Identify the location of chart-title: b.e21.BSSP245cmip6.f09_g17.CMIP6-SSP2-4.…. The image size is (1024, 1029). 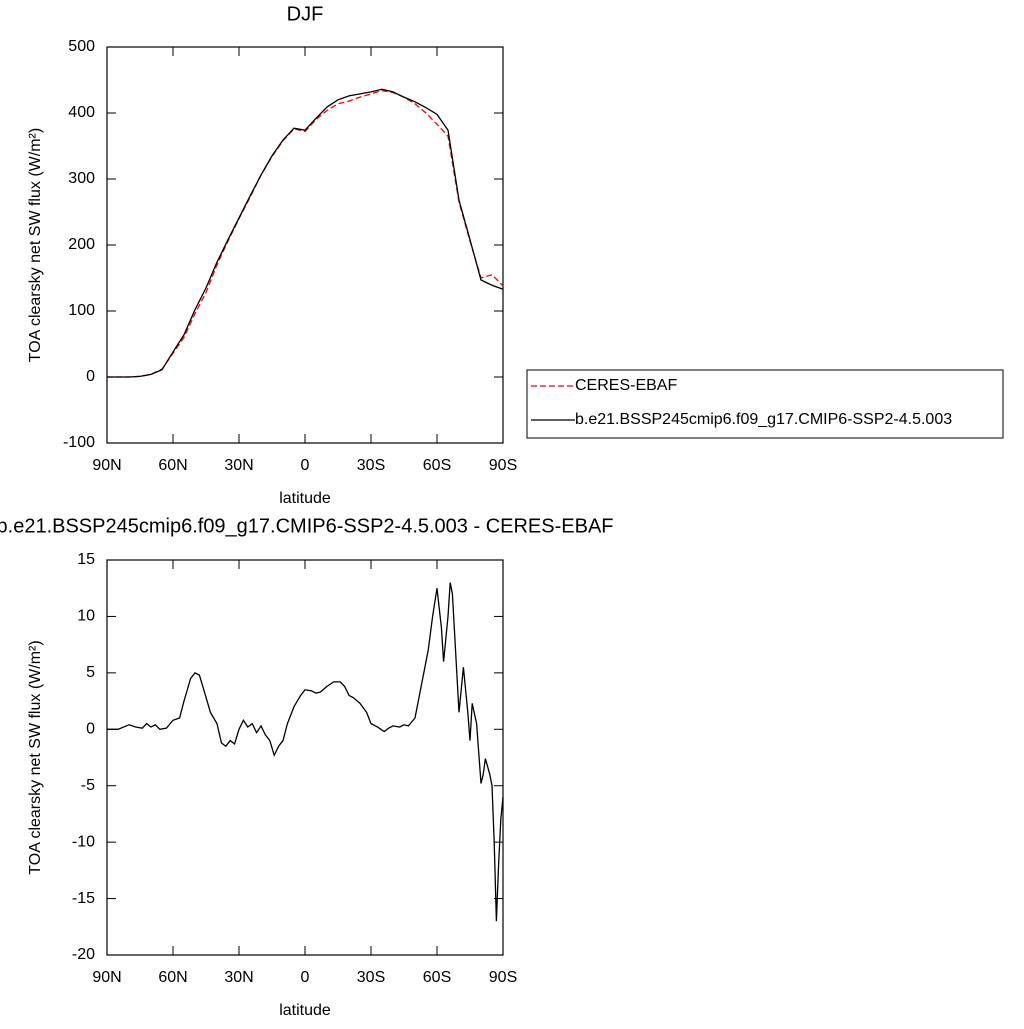
(306, 526).